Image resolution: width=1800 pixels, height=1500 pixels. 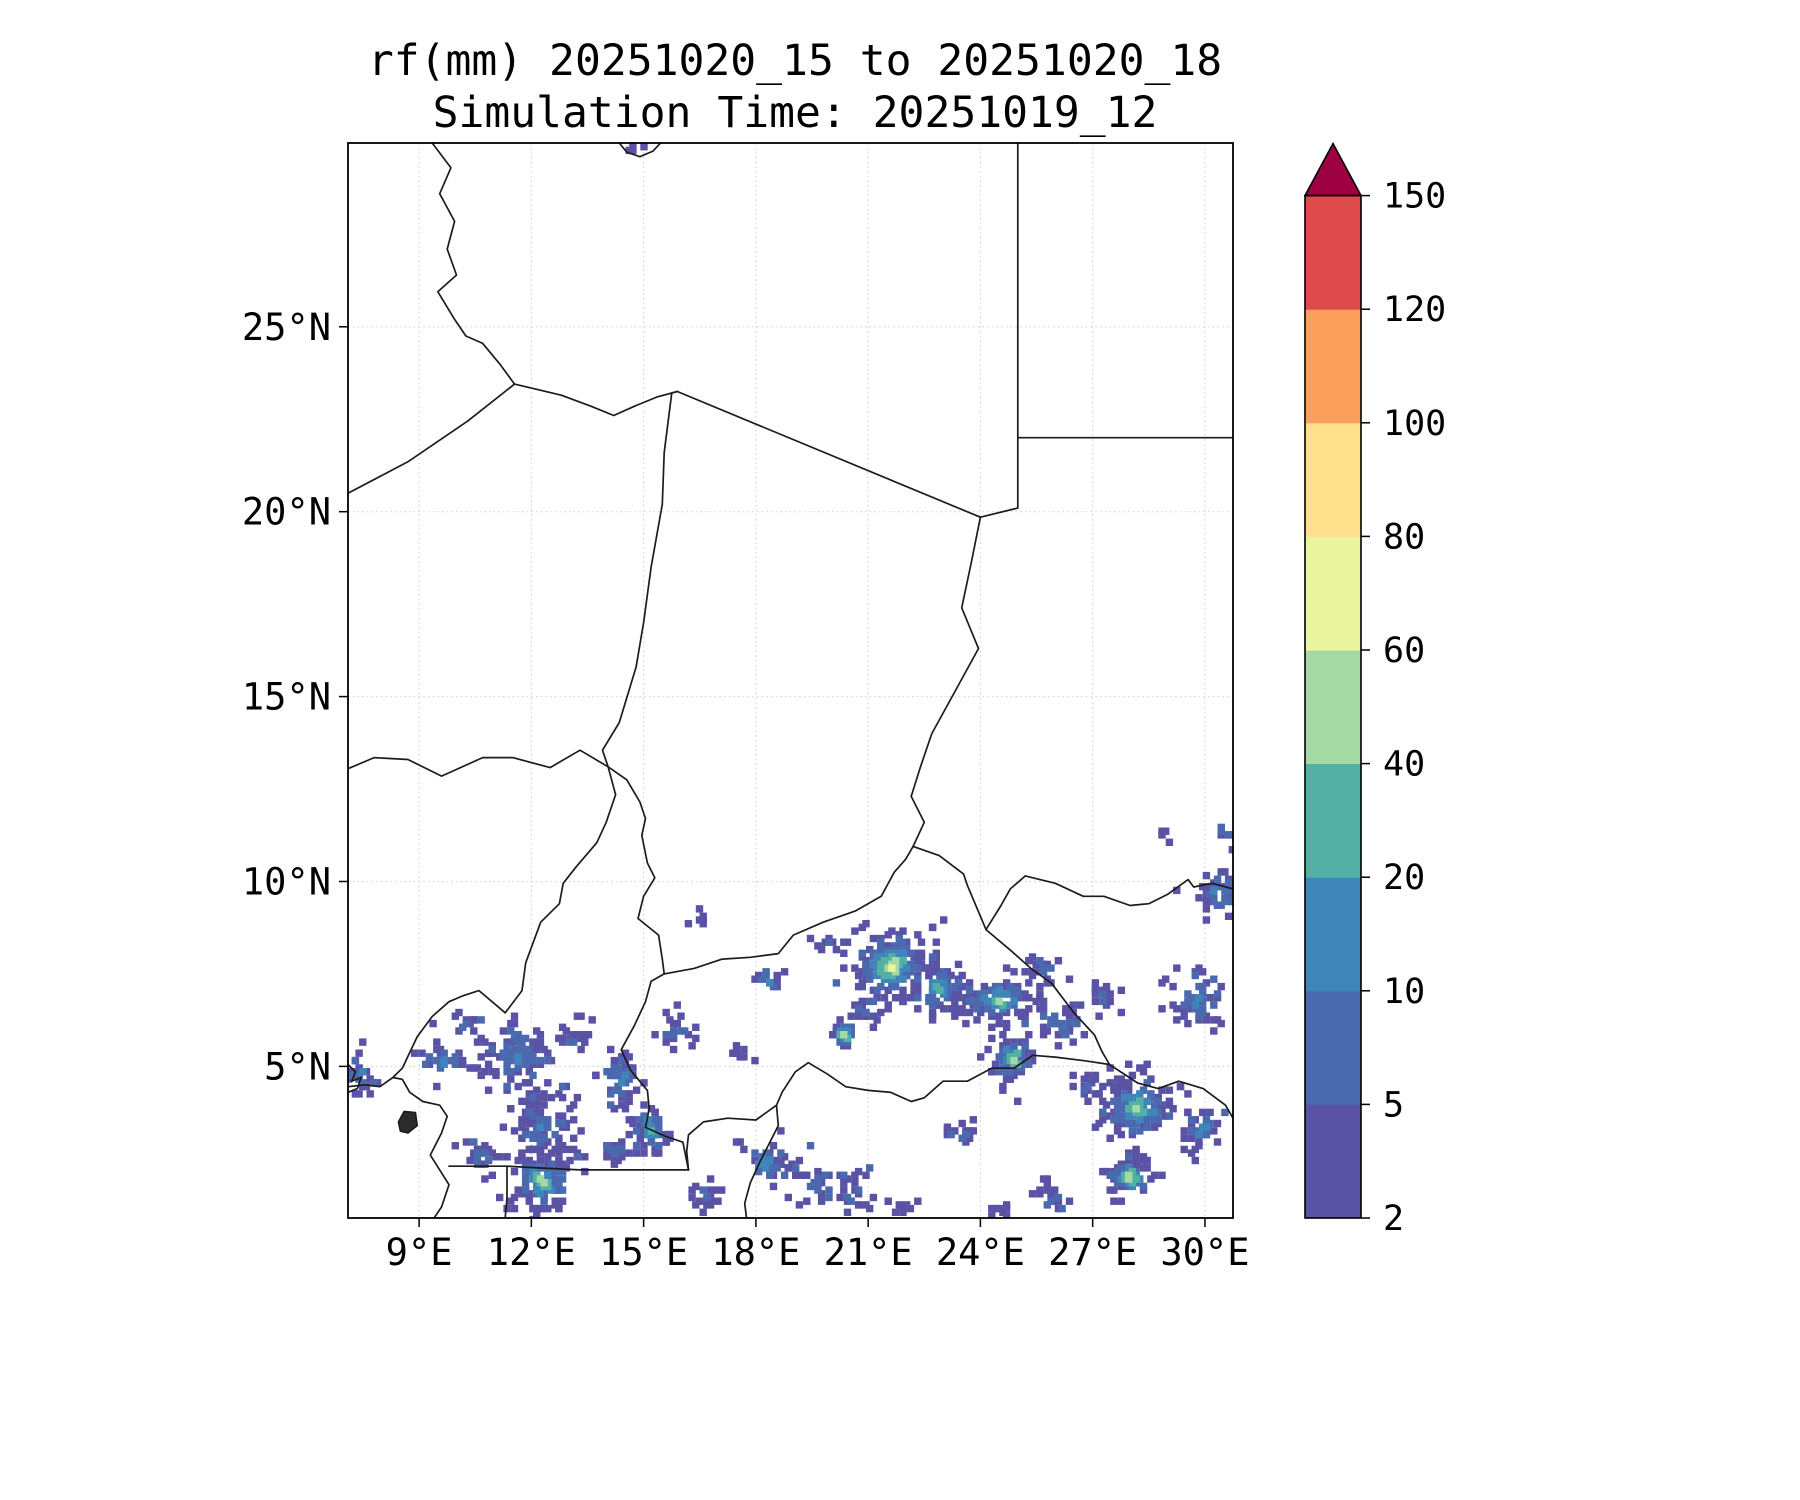 I want to click on x-tick-label: 9°E, so click(x=419, y=1252).